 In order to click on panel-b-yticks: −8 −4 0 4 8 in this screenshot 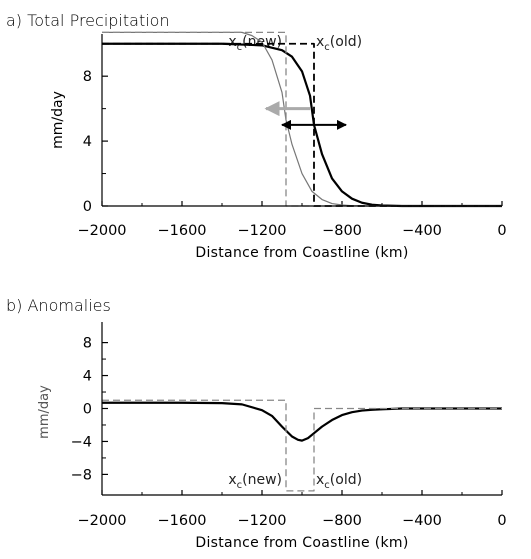, I will do `click(89, 409)`.